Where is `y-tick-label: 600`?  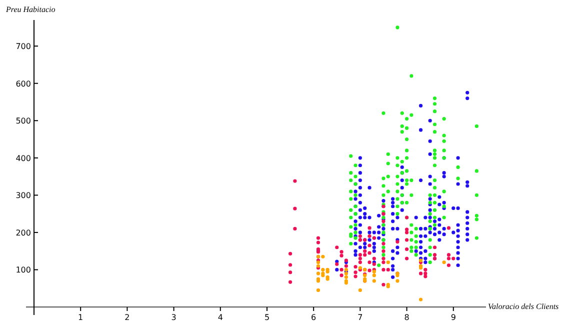 y-tick-label: 600 is located at coordinates (23, 83).